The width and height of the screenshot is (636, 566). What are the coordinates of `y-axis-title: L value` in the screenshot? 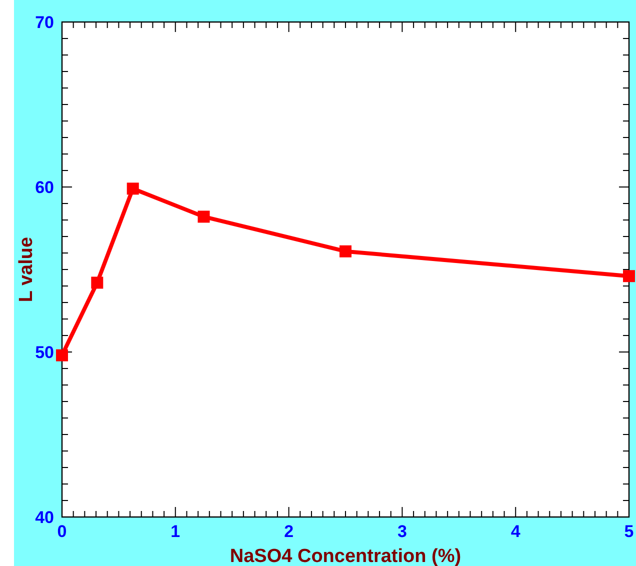 It's located at (26, 269).